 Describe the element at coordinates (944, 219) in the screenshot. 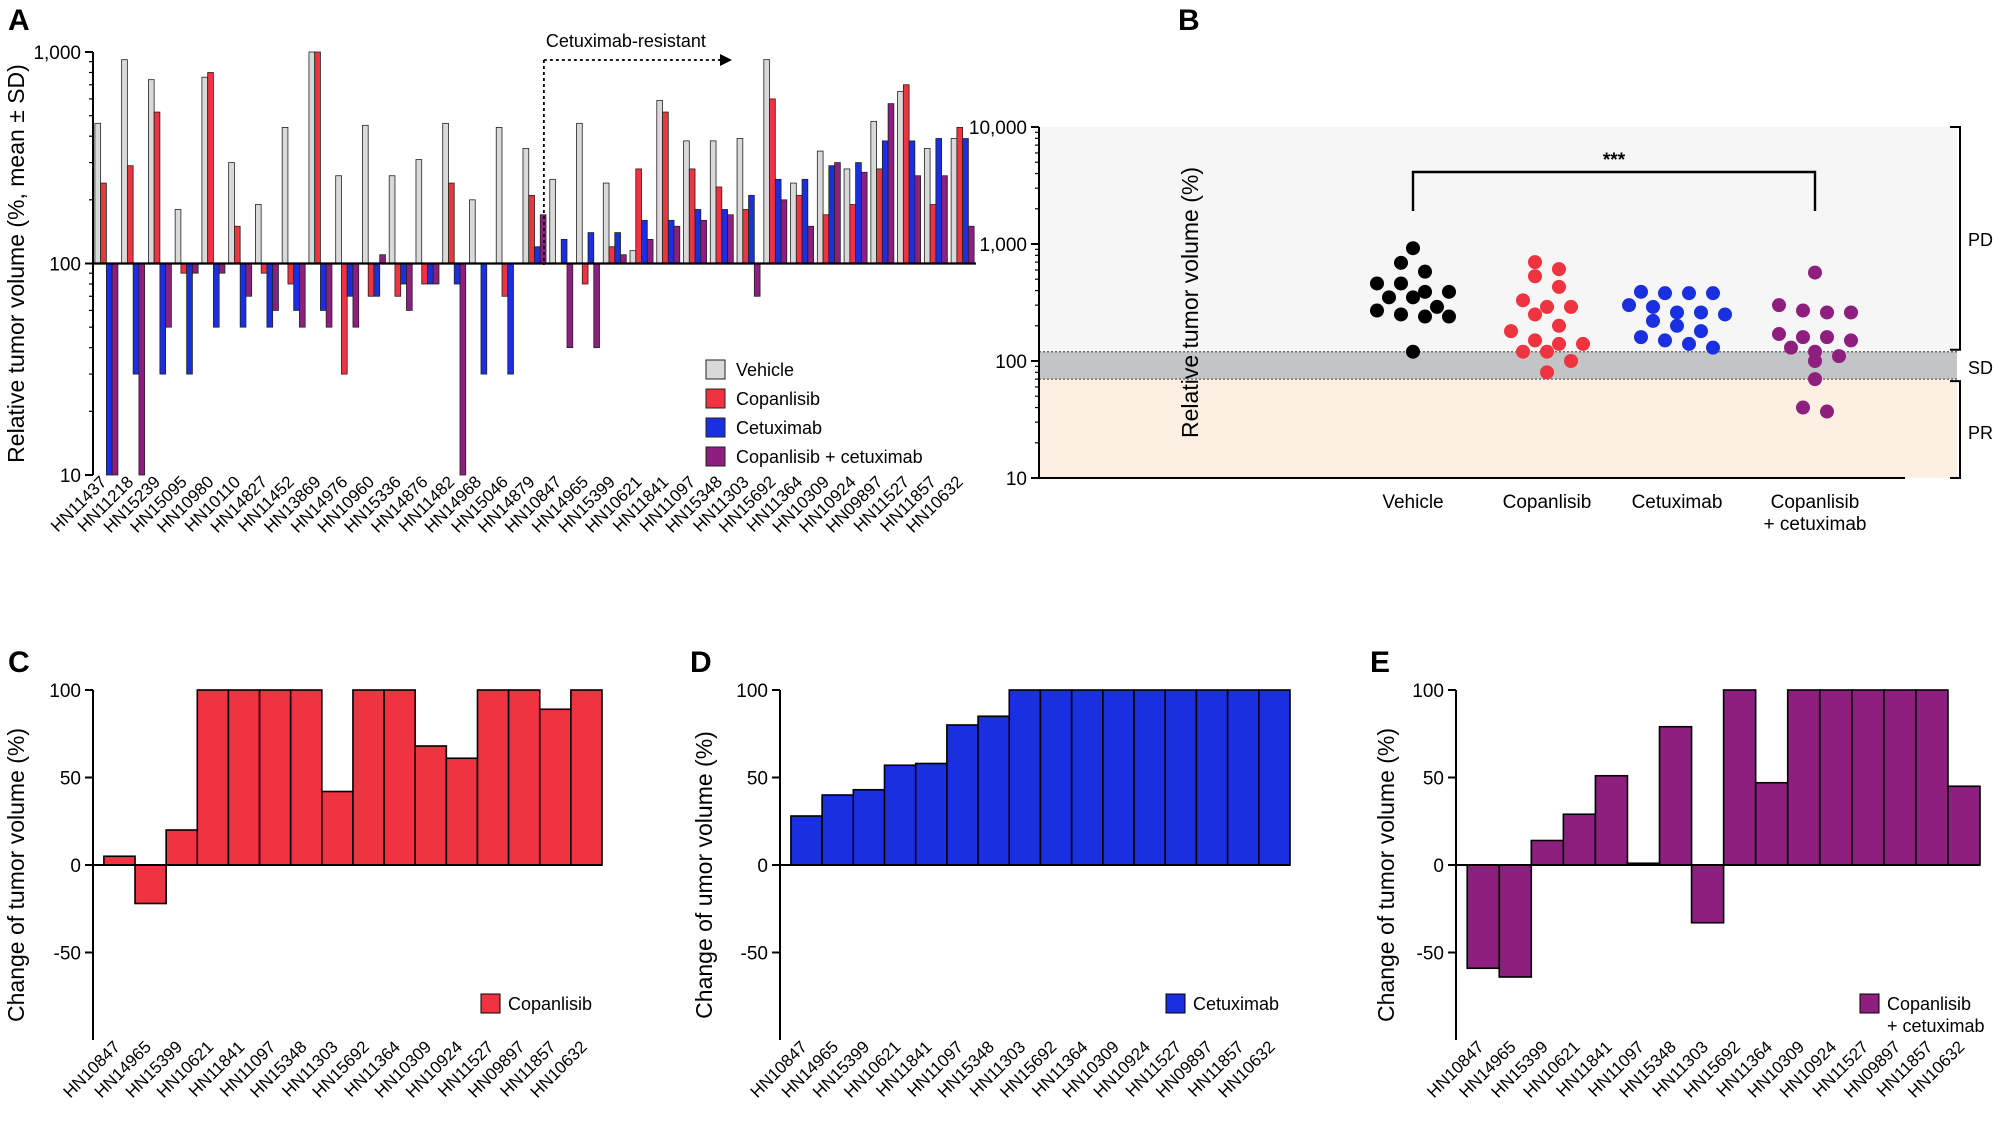

I see `bar-copanlisib-cetuximab-HN11857` at that location.